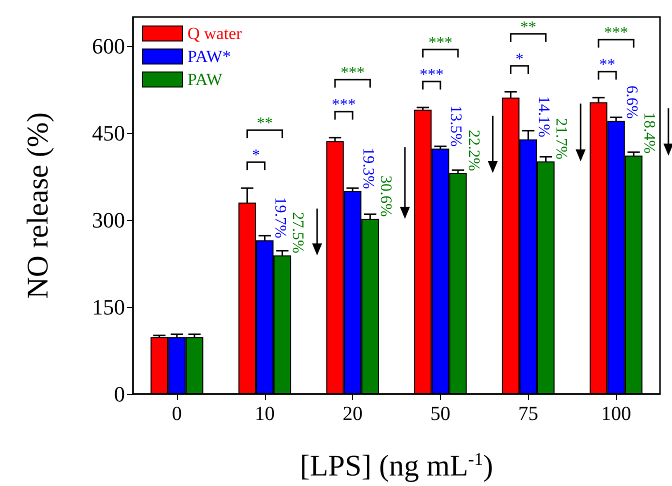 Image resolution: width=672 pixels, height=486 pixels. What do you see at coordinates (455, 126) in the screenshot?
I see `annotation: 13.5%` at bounding box center [455, 126].